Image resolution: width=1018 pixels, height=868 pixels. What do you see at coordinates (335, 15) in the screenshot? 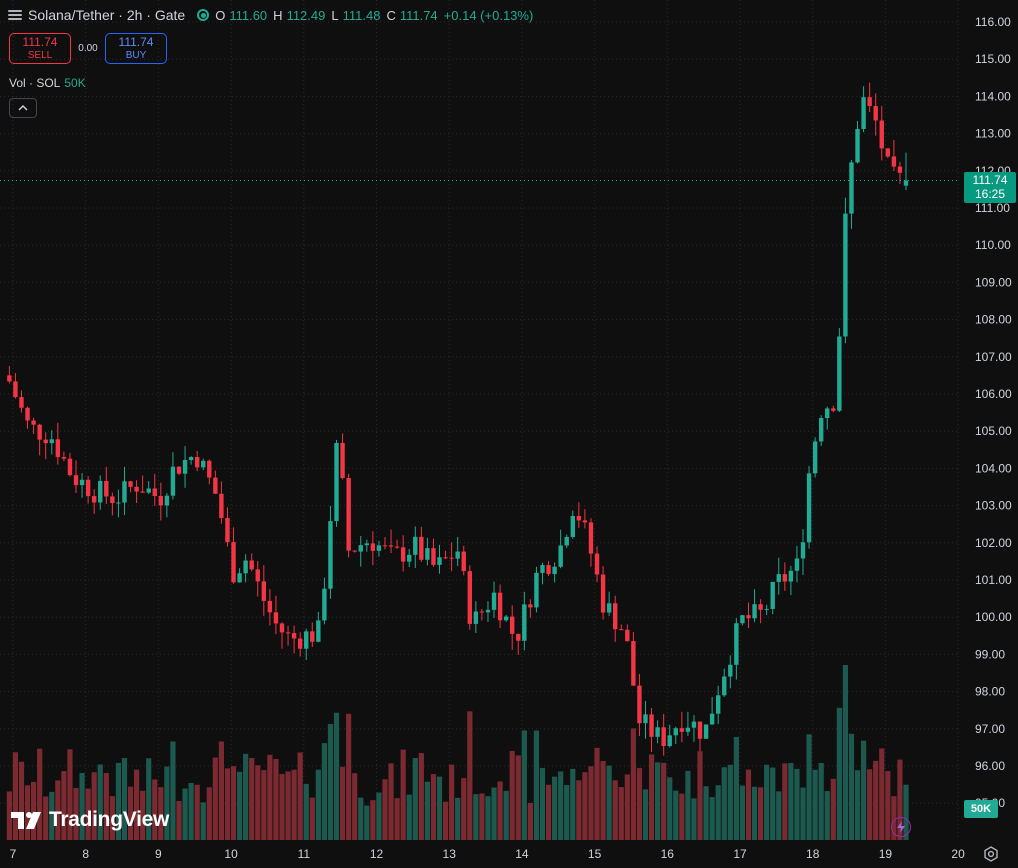
I see `low-label: L` at bounding box center [335, 15].